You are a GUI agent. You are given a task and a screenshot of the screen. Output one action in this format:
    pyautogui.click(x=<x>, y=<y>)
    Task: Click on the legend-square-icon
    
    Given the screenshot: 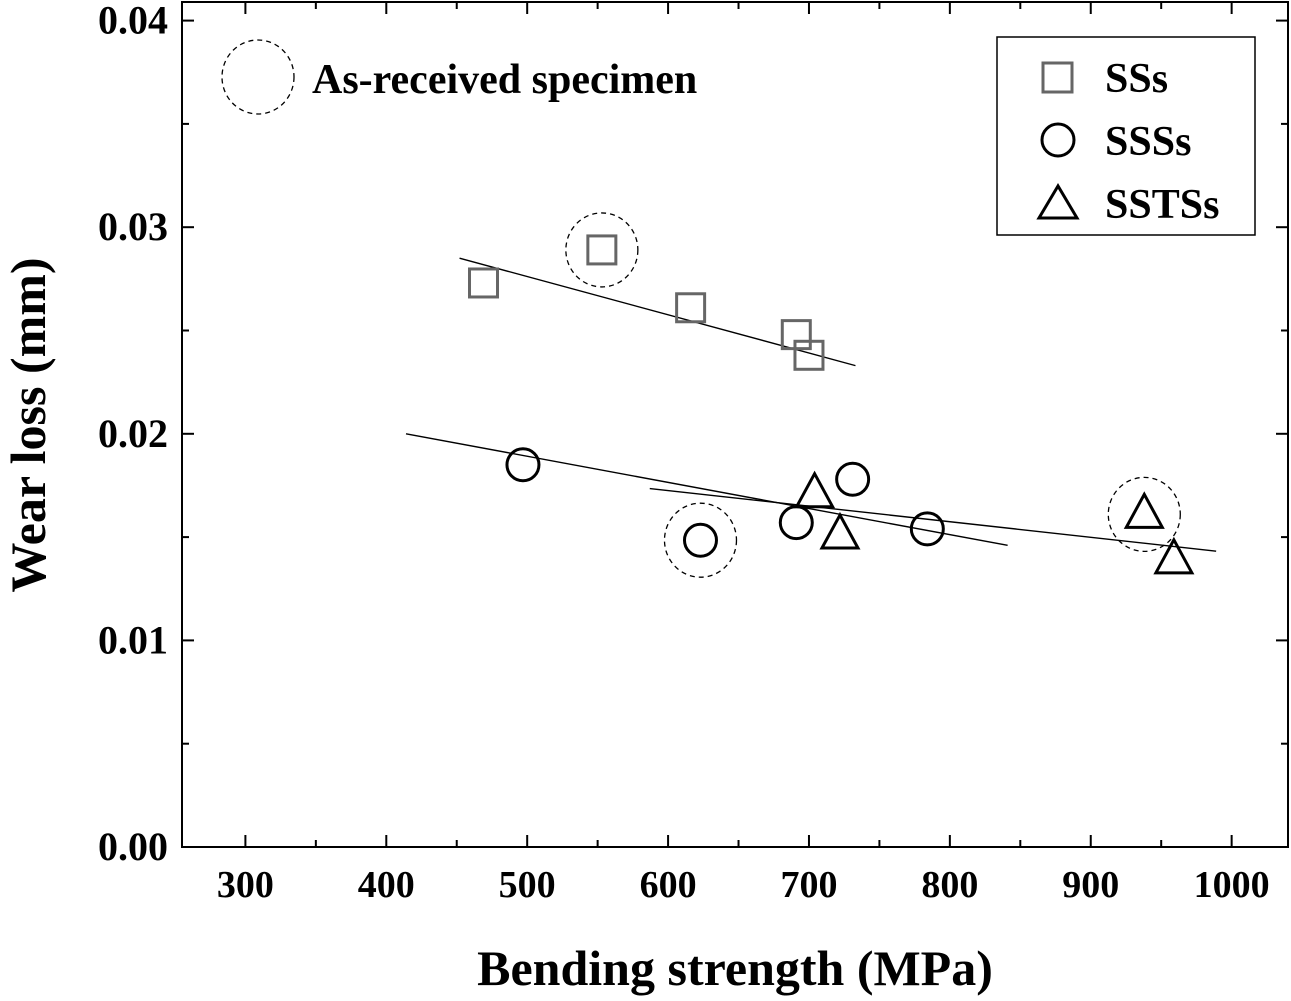 What is the action you would take?
    pyautogui.click(x=1057, y=77)
    